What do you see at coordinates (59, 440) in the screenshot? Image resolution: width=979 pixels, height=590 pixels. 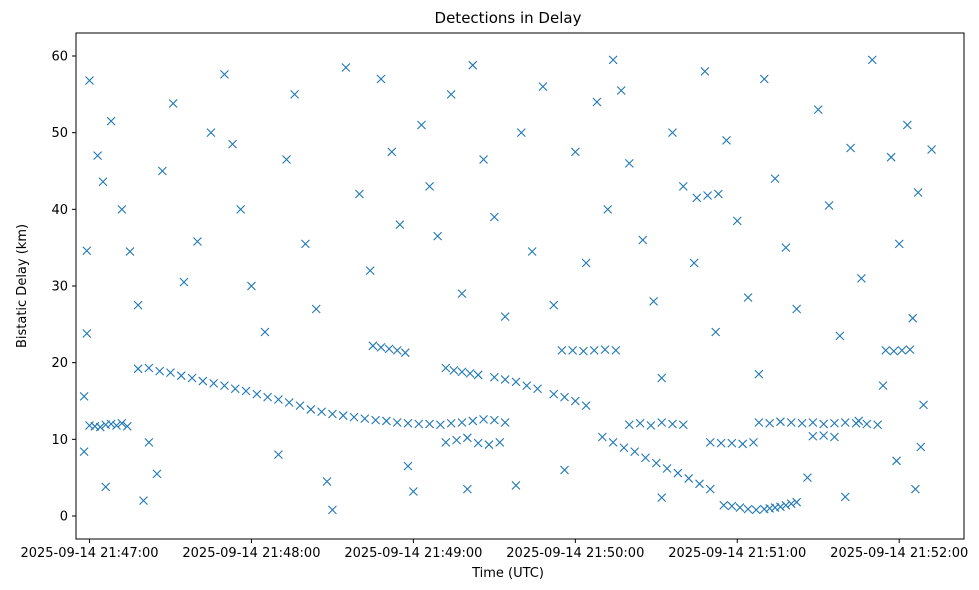 I see `y-tick-label: 10` at bounding box center [59, 440].